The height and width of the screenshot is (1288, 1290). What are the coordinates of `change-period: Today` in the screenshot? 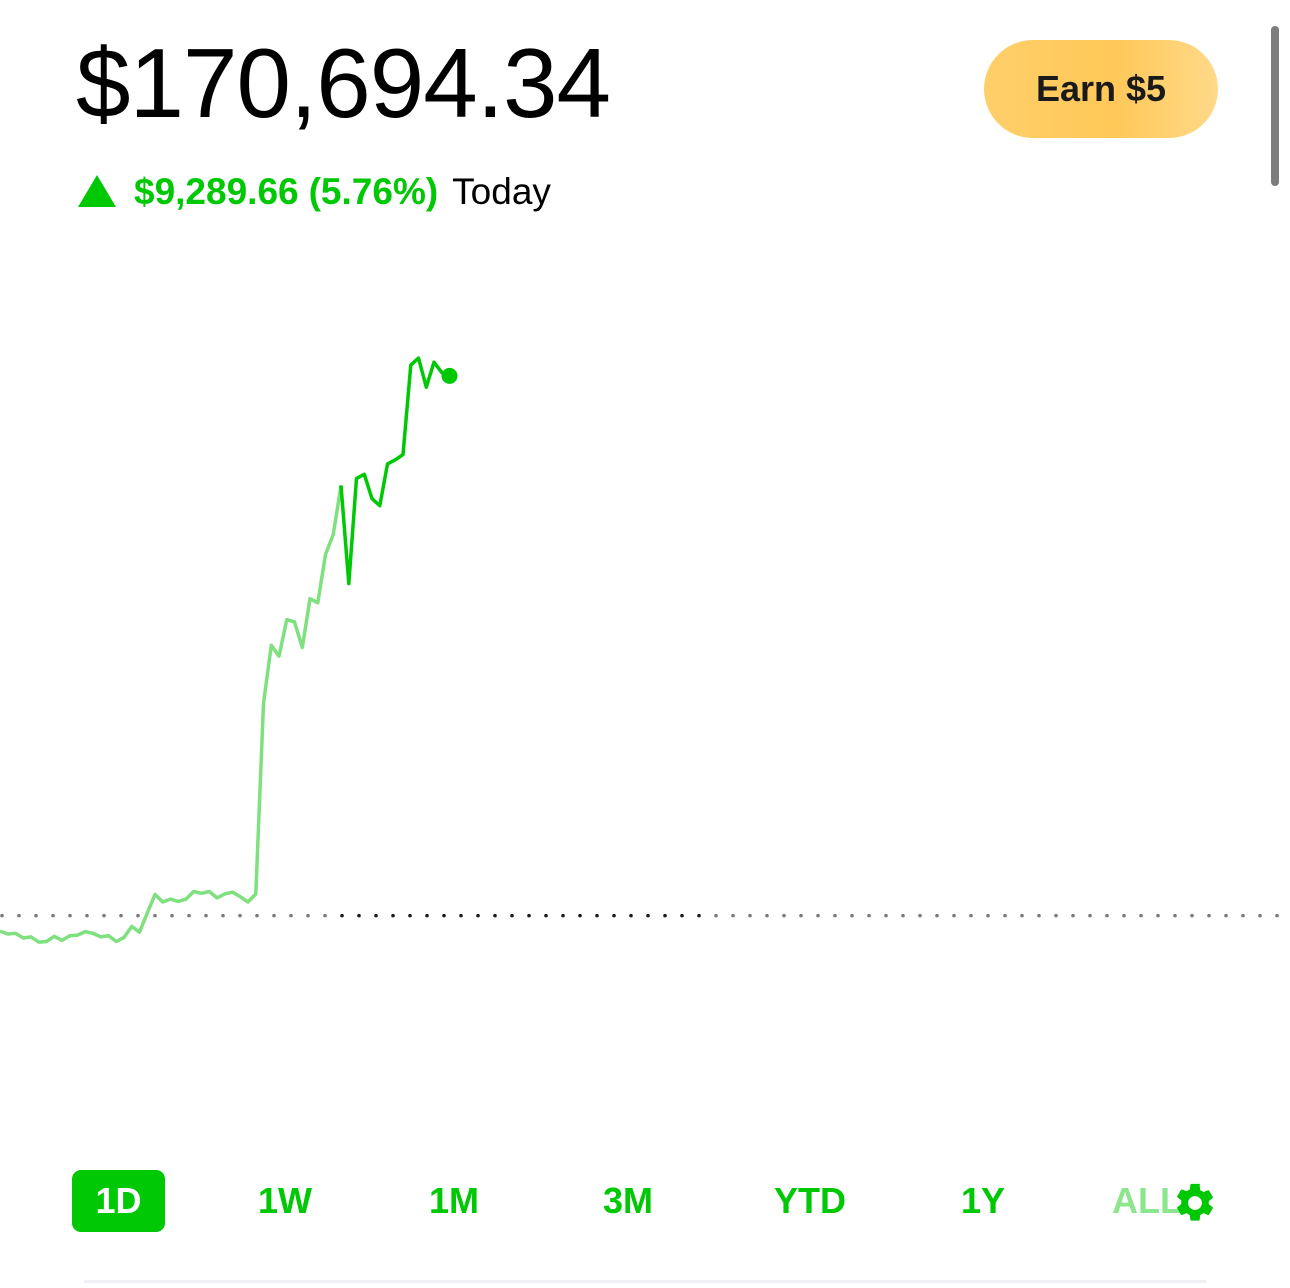 It's located at (501, 191).